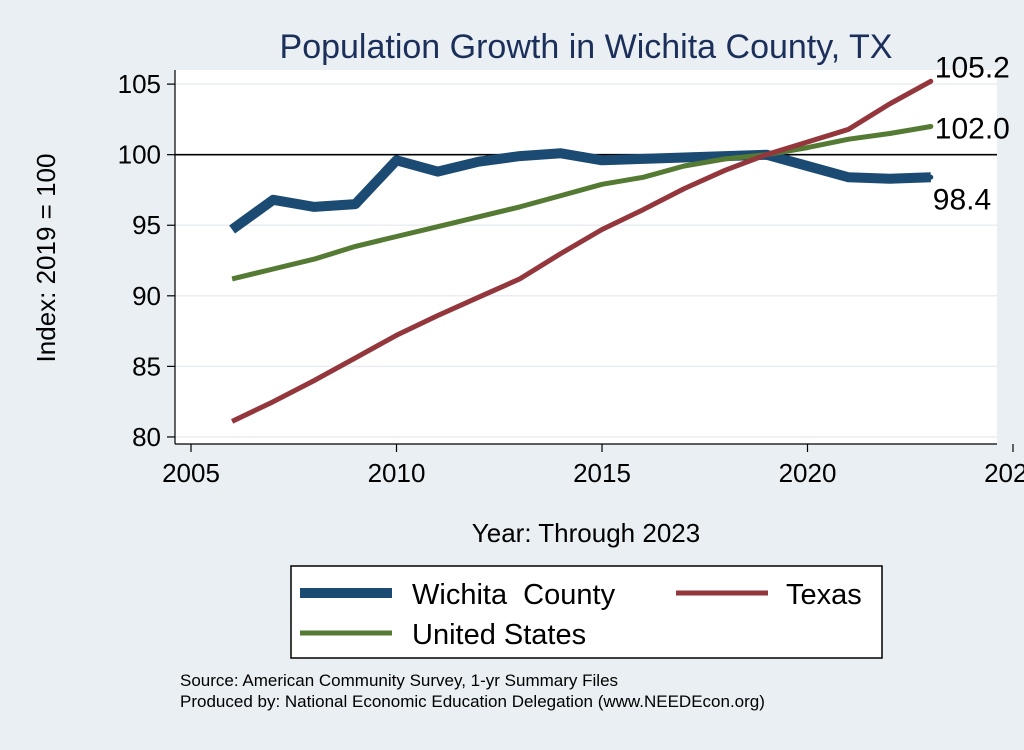 This screenshot has width=1024, height=750. Describe the element at coordinates (972, 67) in the screenshot. I see `end-label-texas: 105.2` at that location.